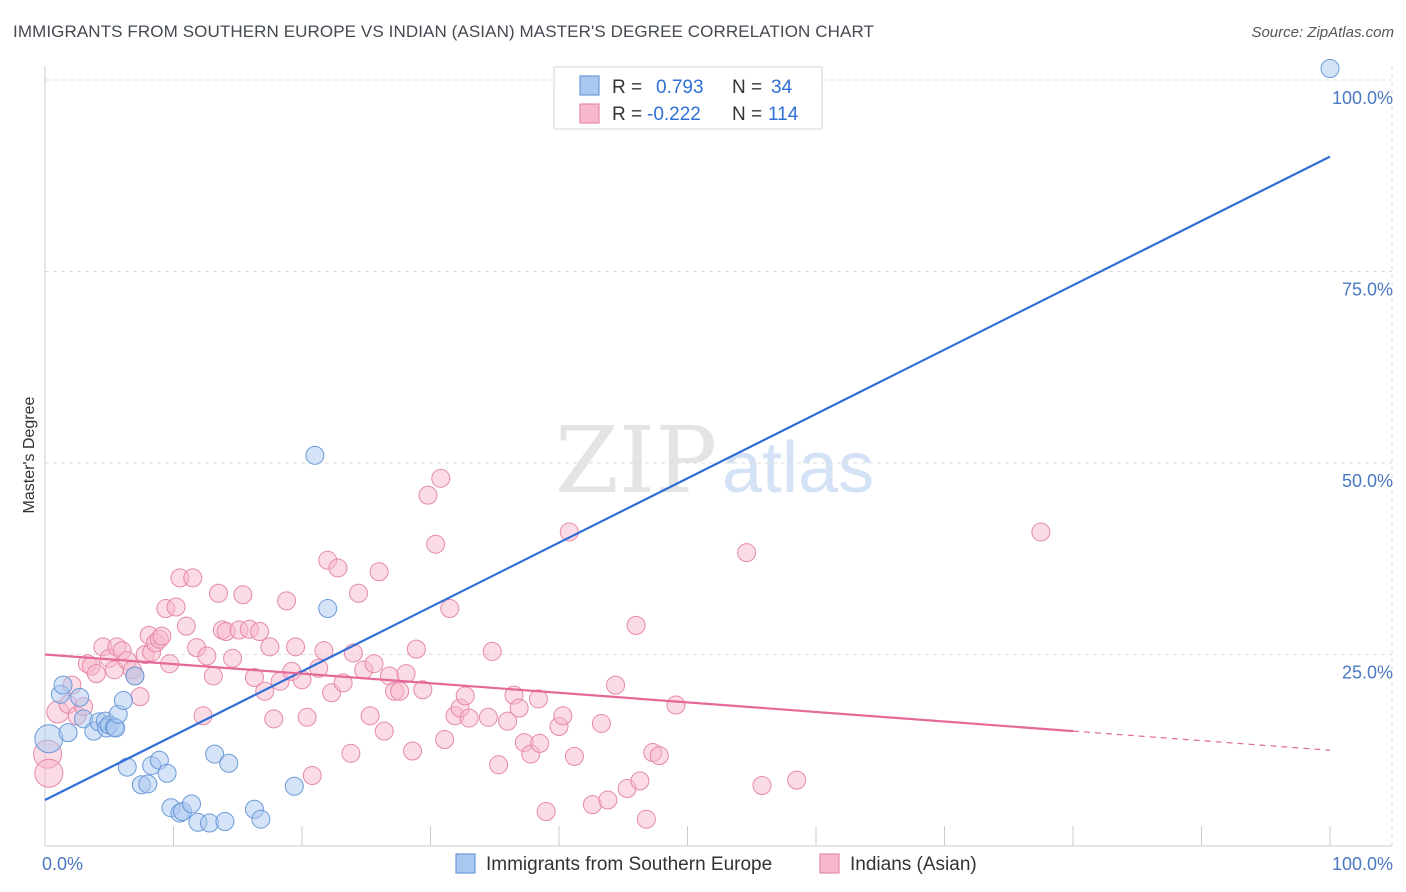 The height and width of the screenshot is (892, 1406). What do you see at coordinates (636, 460) in the screenshot?
I see `watermark-zip: ZIP` at bounding box center [636, 460].